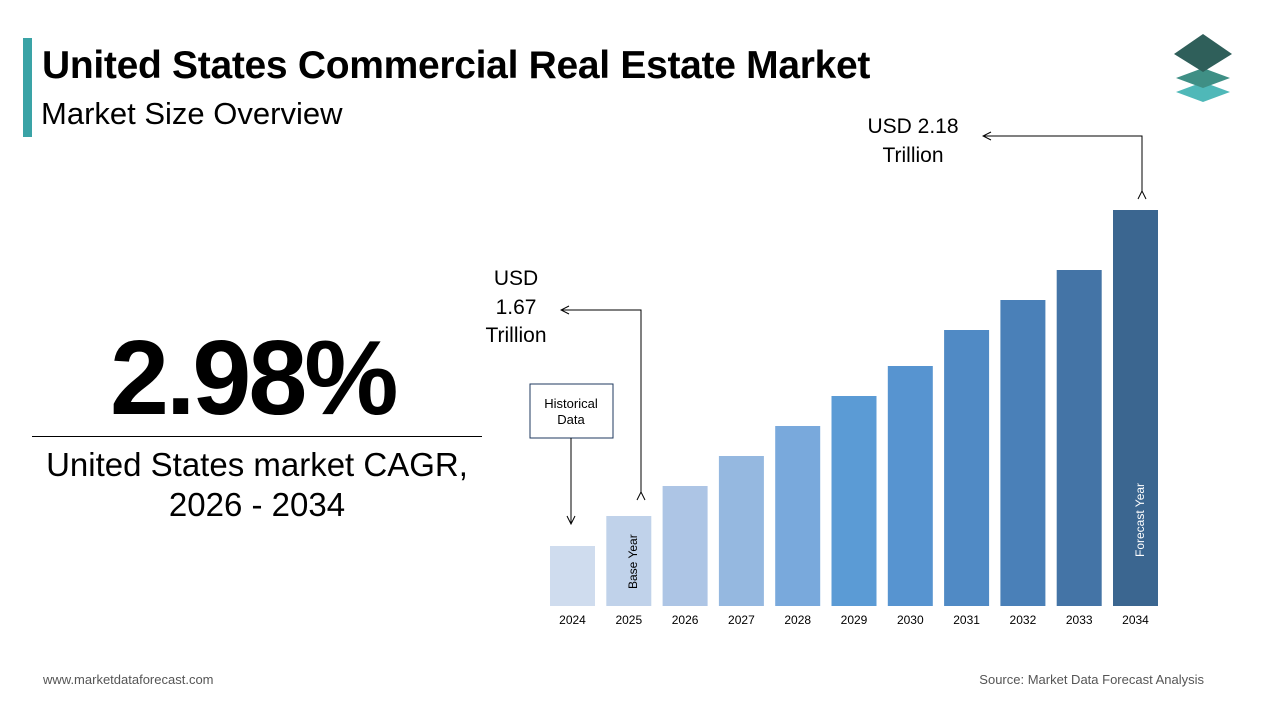  What do you see at coordinates (912, 126) in the screenshot?
I see `end-value-line1: USD 2.18` at bounding box center [912, 126].